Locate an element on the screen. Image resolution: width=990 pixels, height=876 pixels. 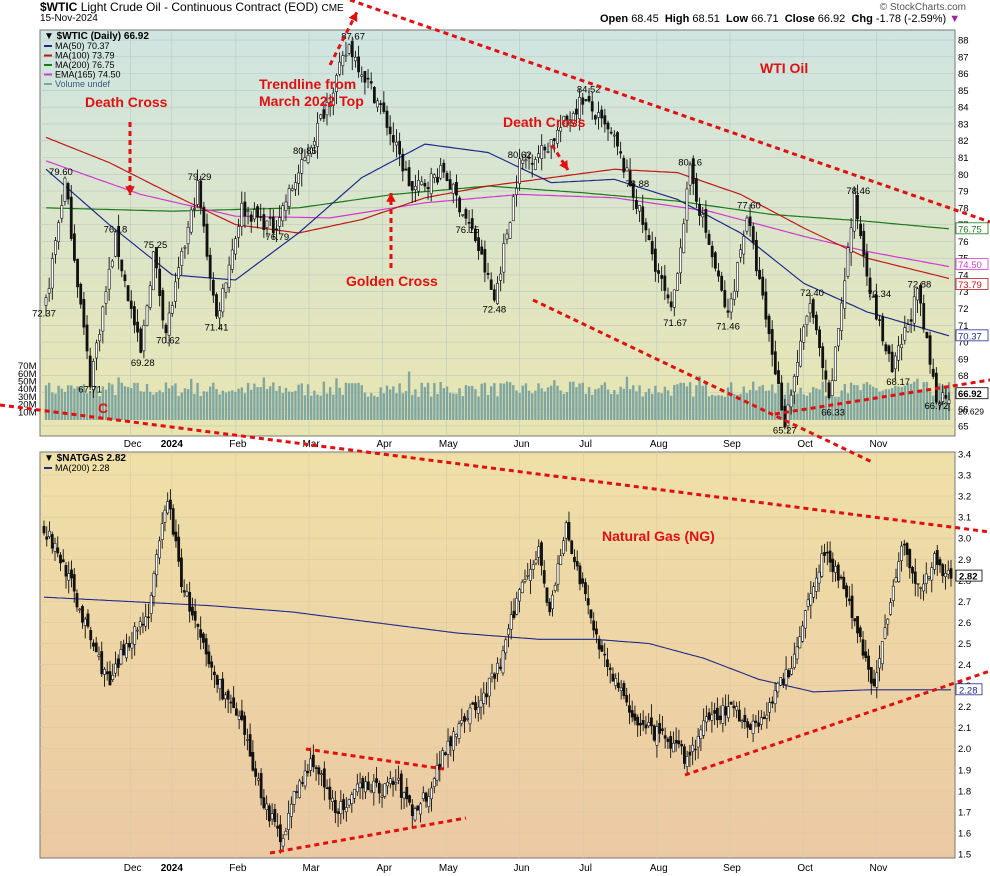
volume-tick-label: 60M is located at coordinates (27, 374).